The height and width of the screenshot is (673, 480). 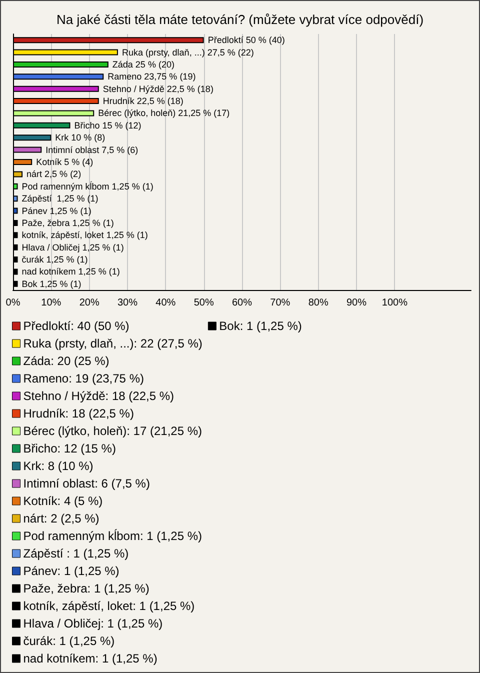 What do you see at coordinates (356, 303) in the screenshot?
I see `x-tick-label: 90%` at bounding box center [356, 303].